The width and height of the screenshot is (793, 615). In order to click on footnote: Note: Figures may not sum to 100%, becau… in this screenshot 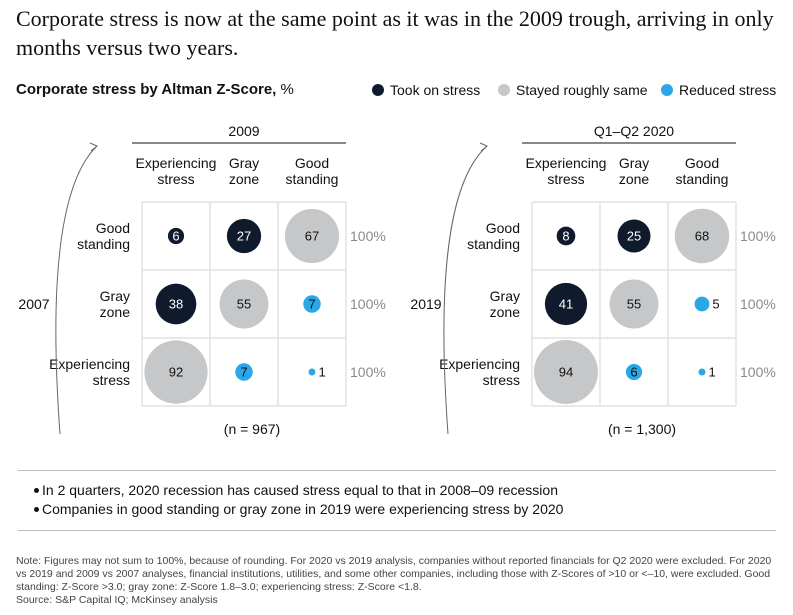, I will do `click(398, 581)`.